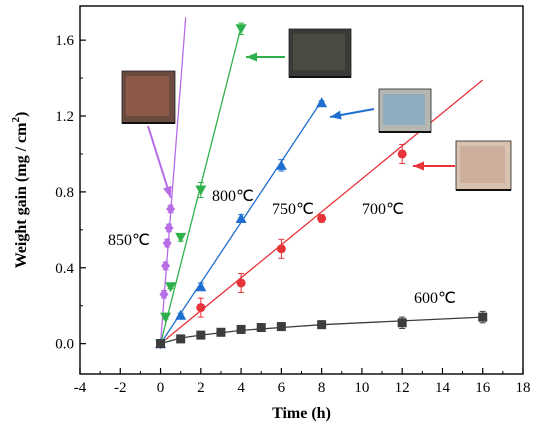  Describe the element at coordinates (64, 269) in the screenshot. I see `y-tick-label: 0.4` at that location.